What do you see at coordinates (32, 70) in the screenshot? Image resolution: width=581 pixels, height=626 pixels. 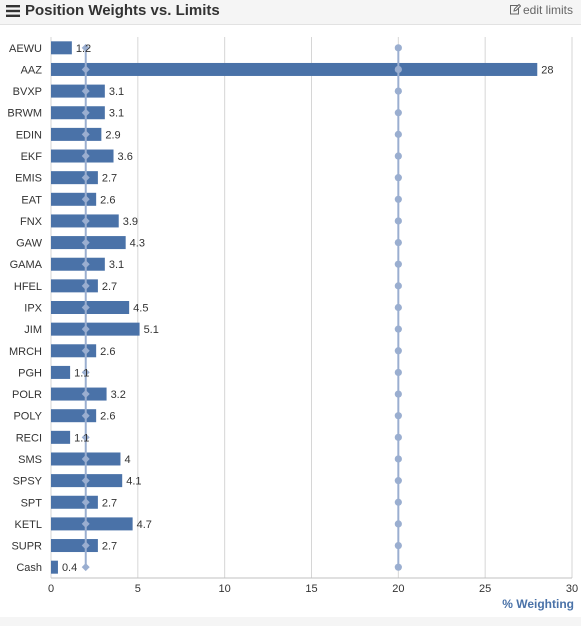 I see `category-label: AAZ` at bounding box center [32, 70].